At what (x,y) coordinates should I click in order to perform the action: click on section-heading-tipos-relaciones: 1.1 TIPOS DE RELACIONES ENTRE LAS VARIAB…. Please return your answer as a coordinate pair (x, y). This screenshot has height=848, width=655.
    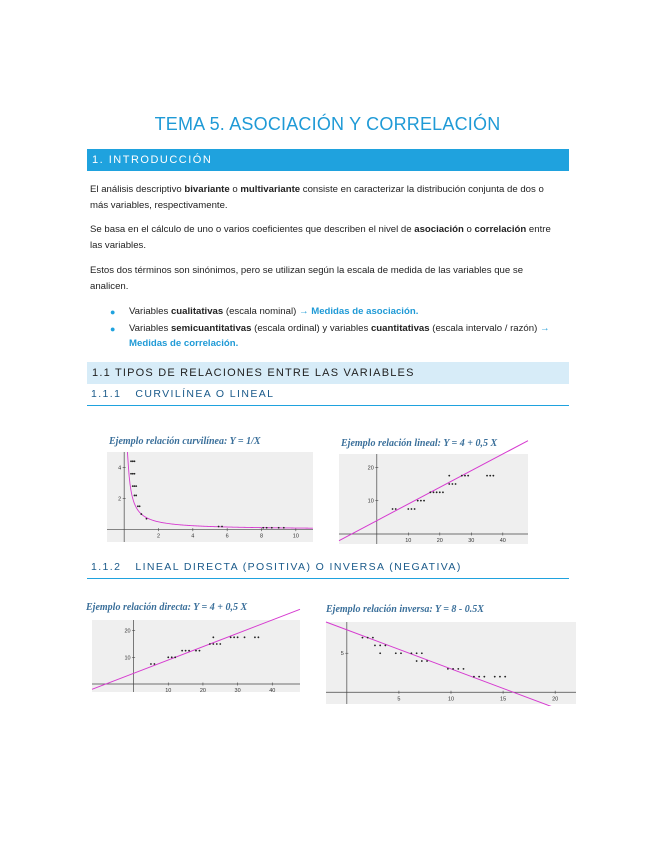
    Looking at the image, I should click on (328, 373).